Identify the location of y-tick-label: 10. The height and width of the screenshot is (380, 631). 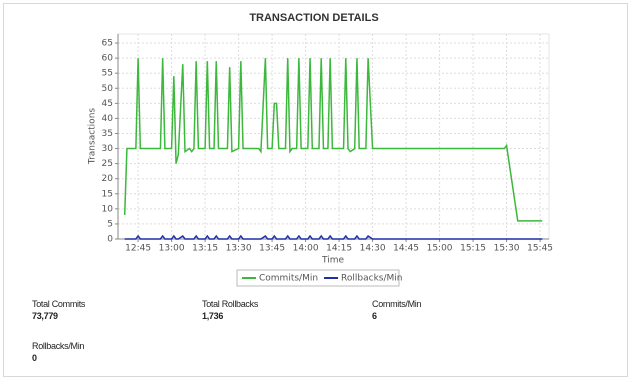
(108, 209).